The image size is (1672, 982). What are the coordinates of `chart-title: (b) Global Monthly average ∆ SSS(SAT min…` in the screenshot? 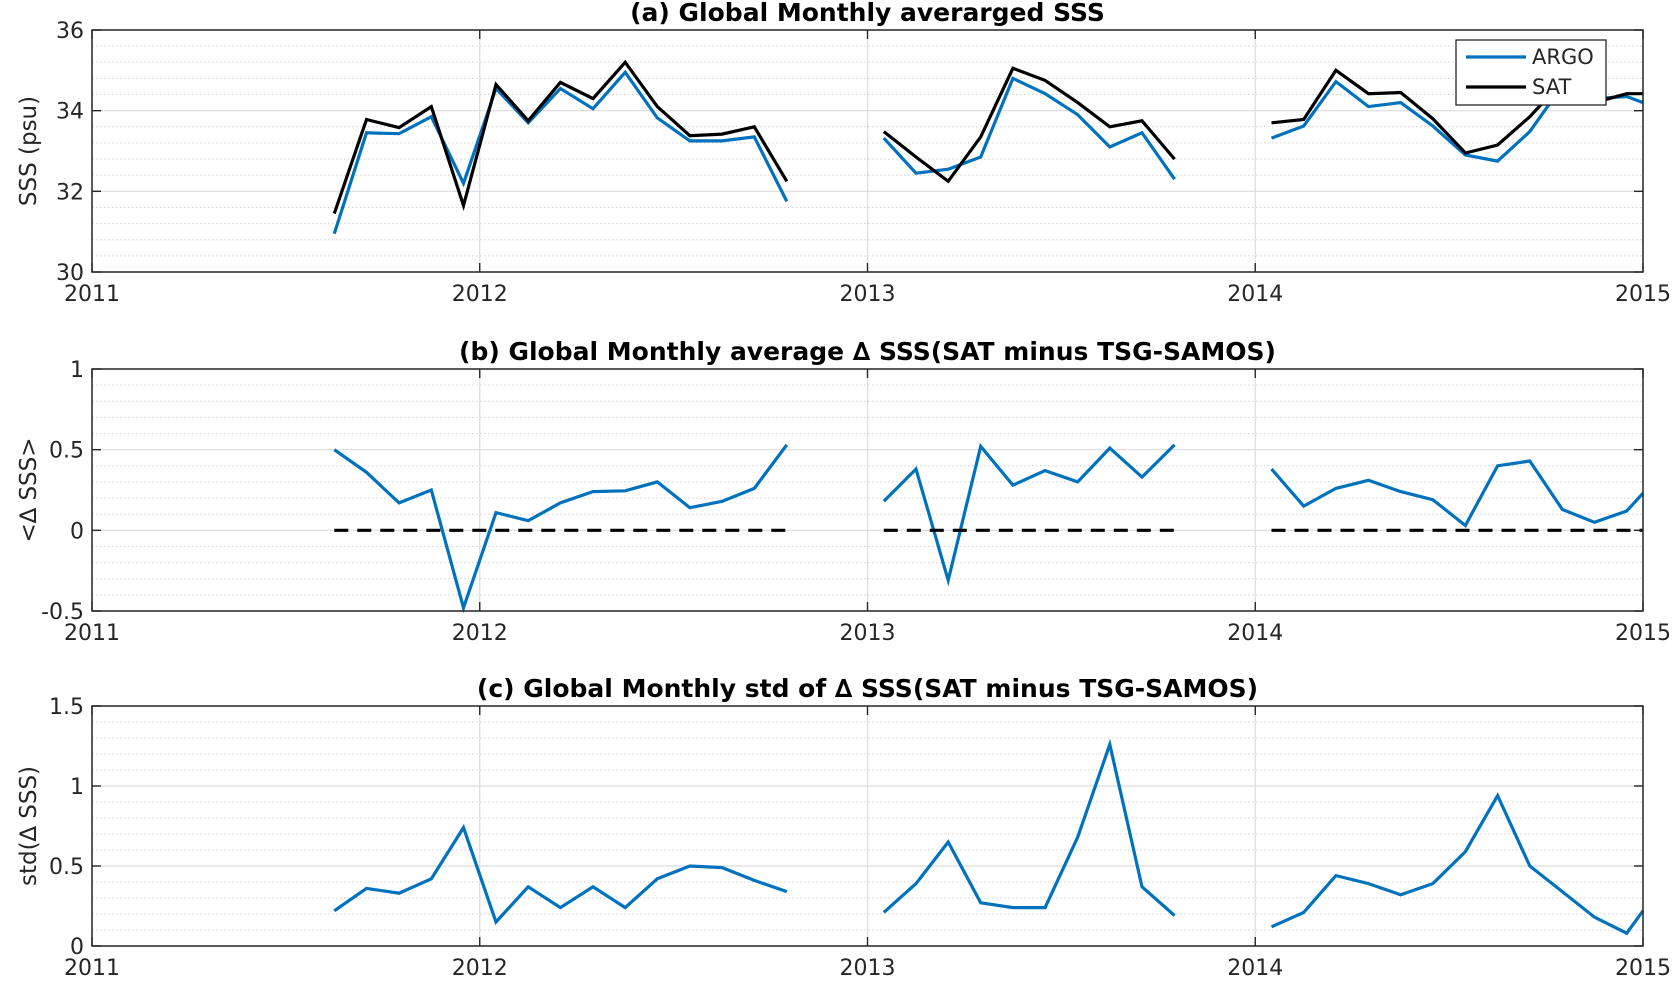 It's located at (867, 351).